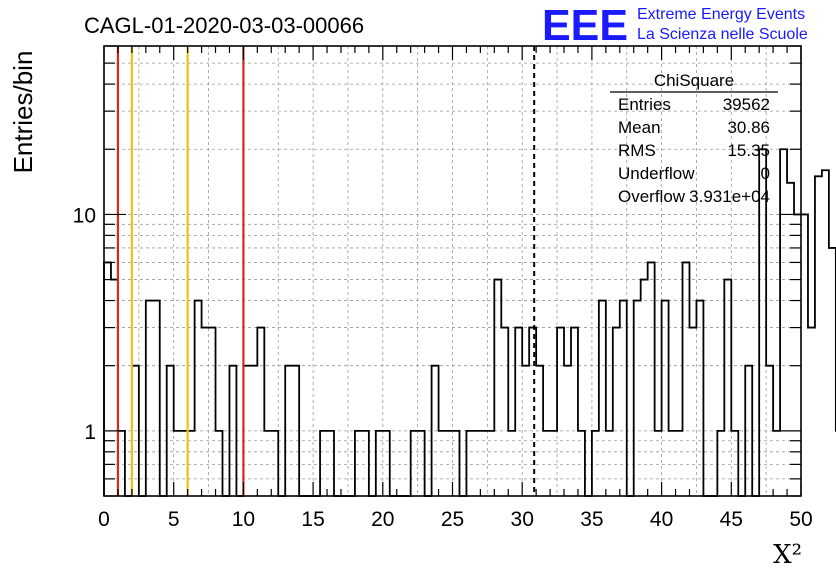  Describe the element at coordinates (591, 519) in the screenshot. I see `x-tick-label: 35` at that location.